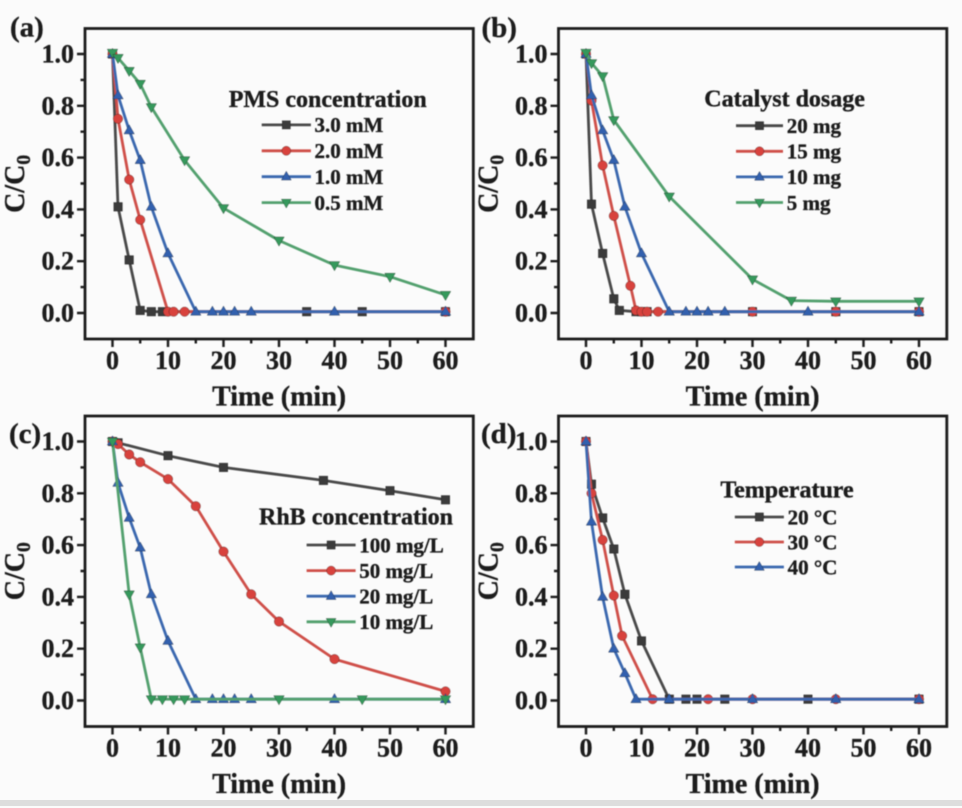  Describe the element at coordinates (396, 622) in the screenshot. I see `svg-text: 10 mg/L` at that location.